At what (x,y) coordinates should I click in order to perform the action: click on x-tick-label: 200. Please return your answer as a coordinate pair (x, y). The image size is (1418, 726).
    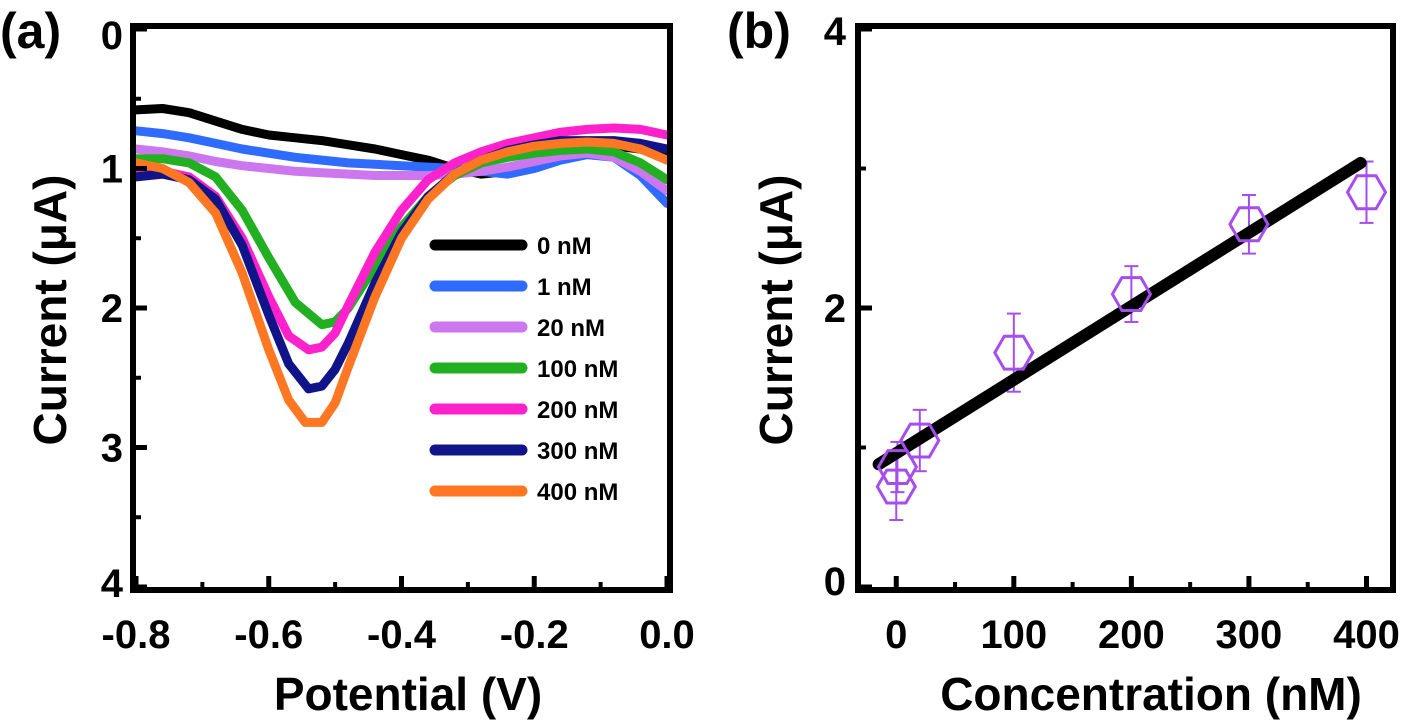
    Looking at the image, I should click on (1131, 635).